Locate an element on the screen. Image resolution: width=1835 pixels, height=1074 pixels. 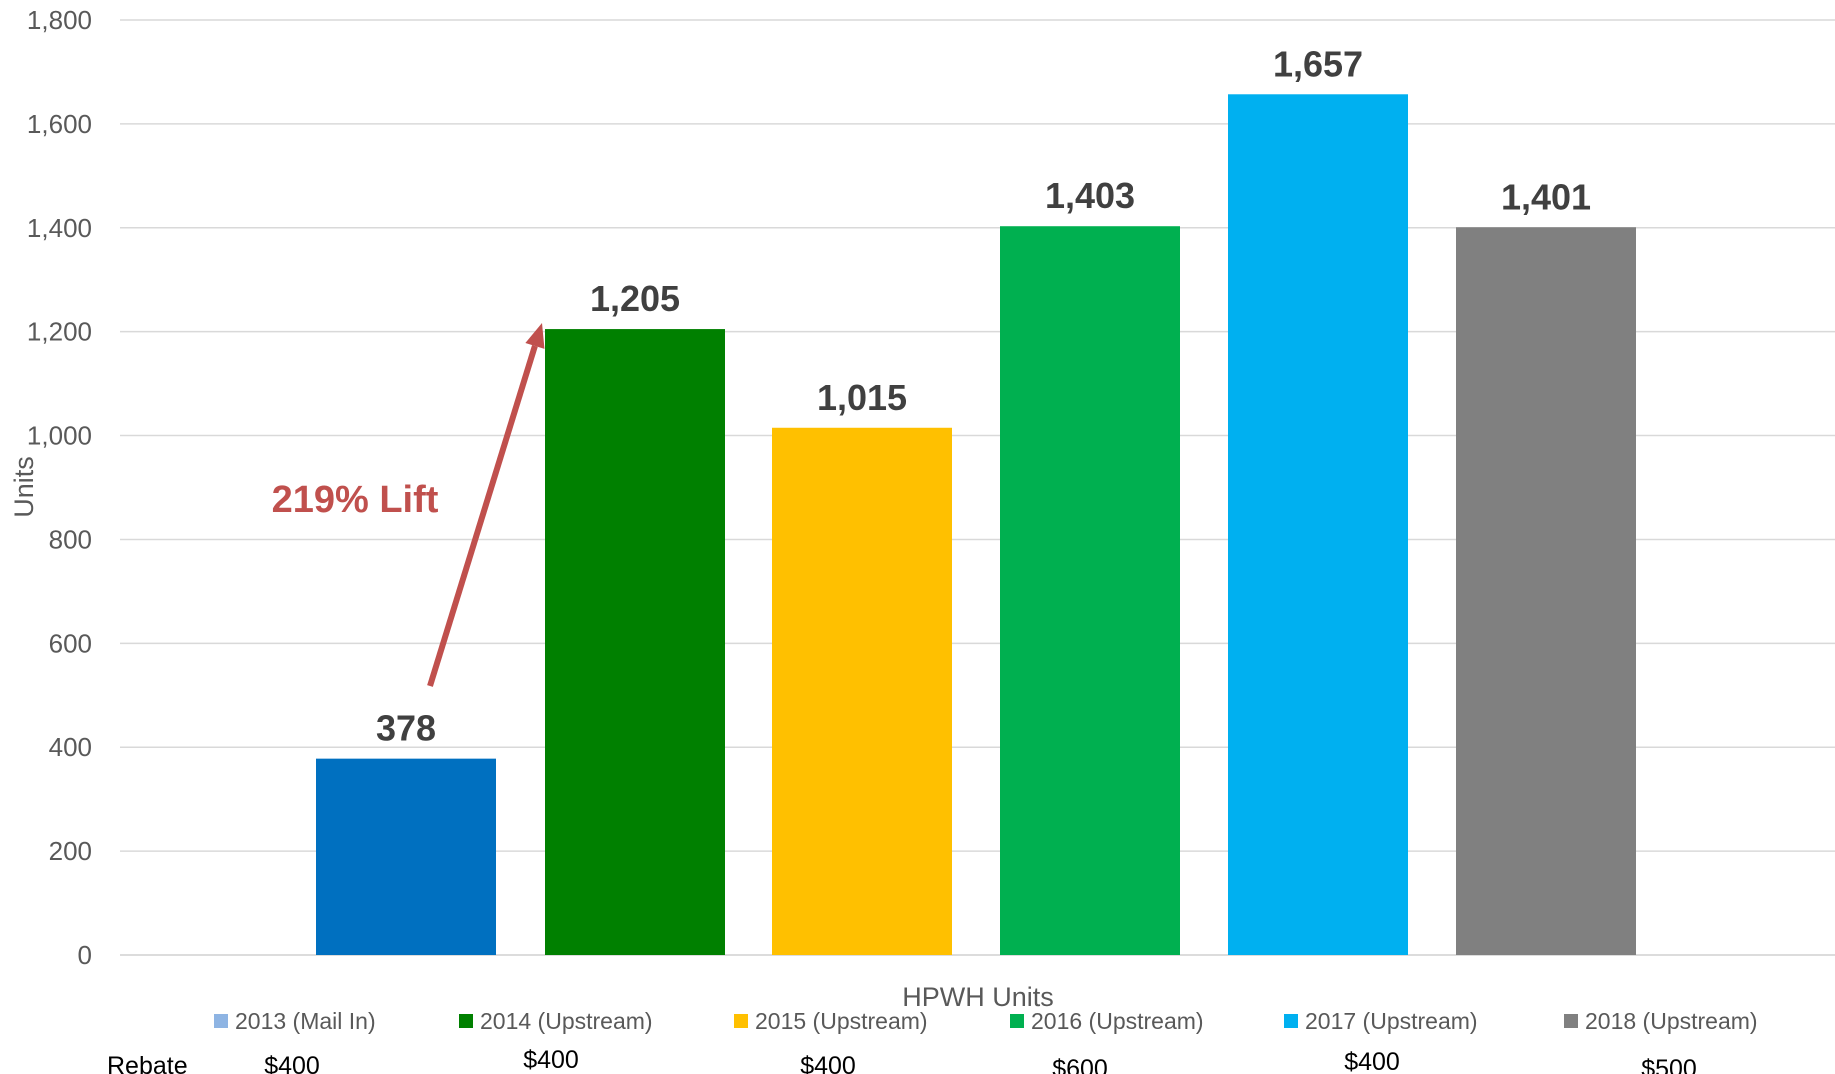
legend-item: 2016 (Upstream) is located at coordinates (1107, 1021).